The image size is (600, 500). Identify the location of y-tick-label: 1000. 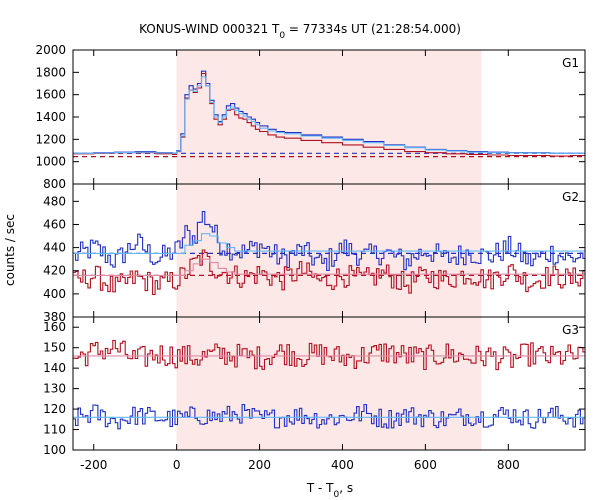
(50, 162).